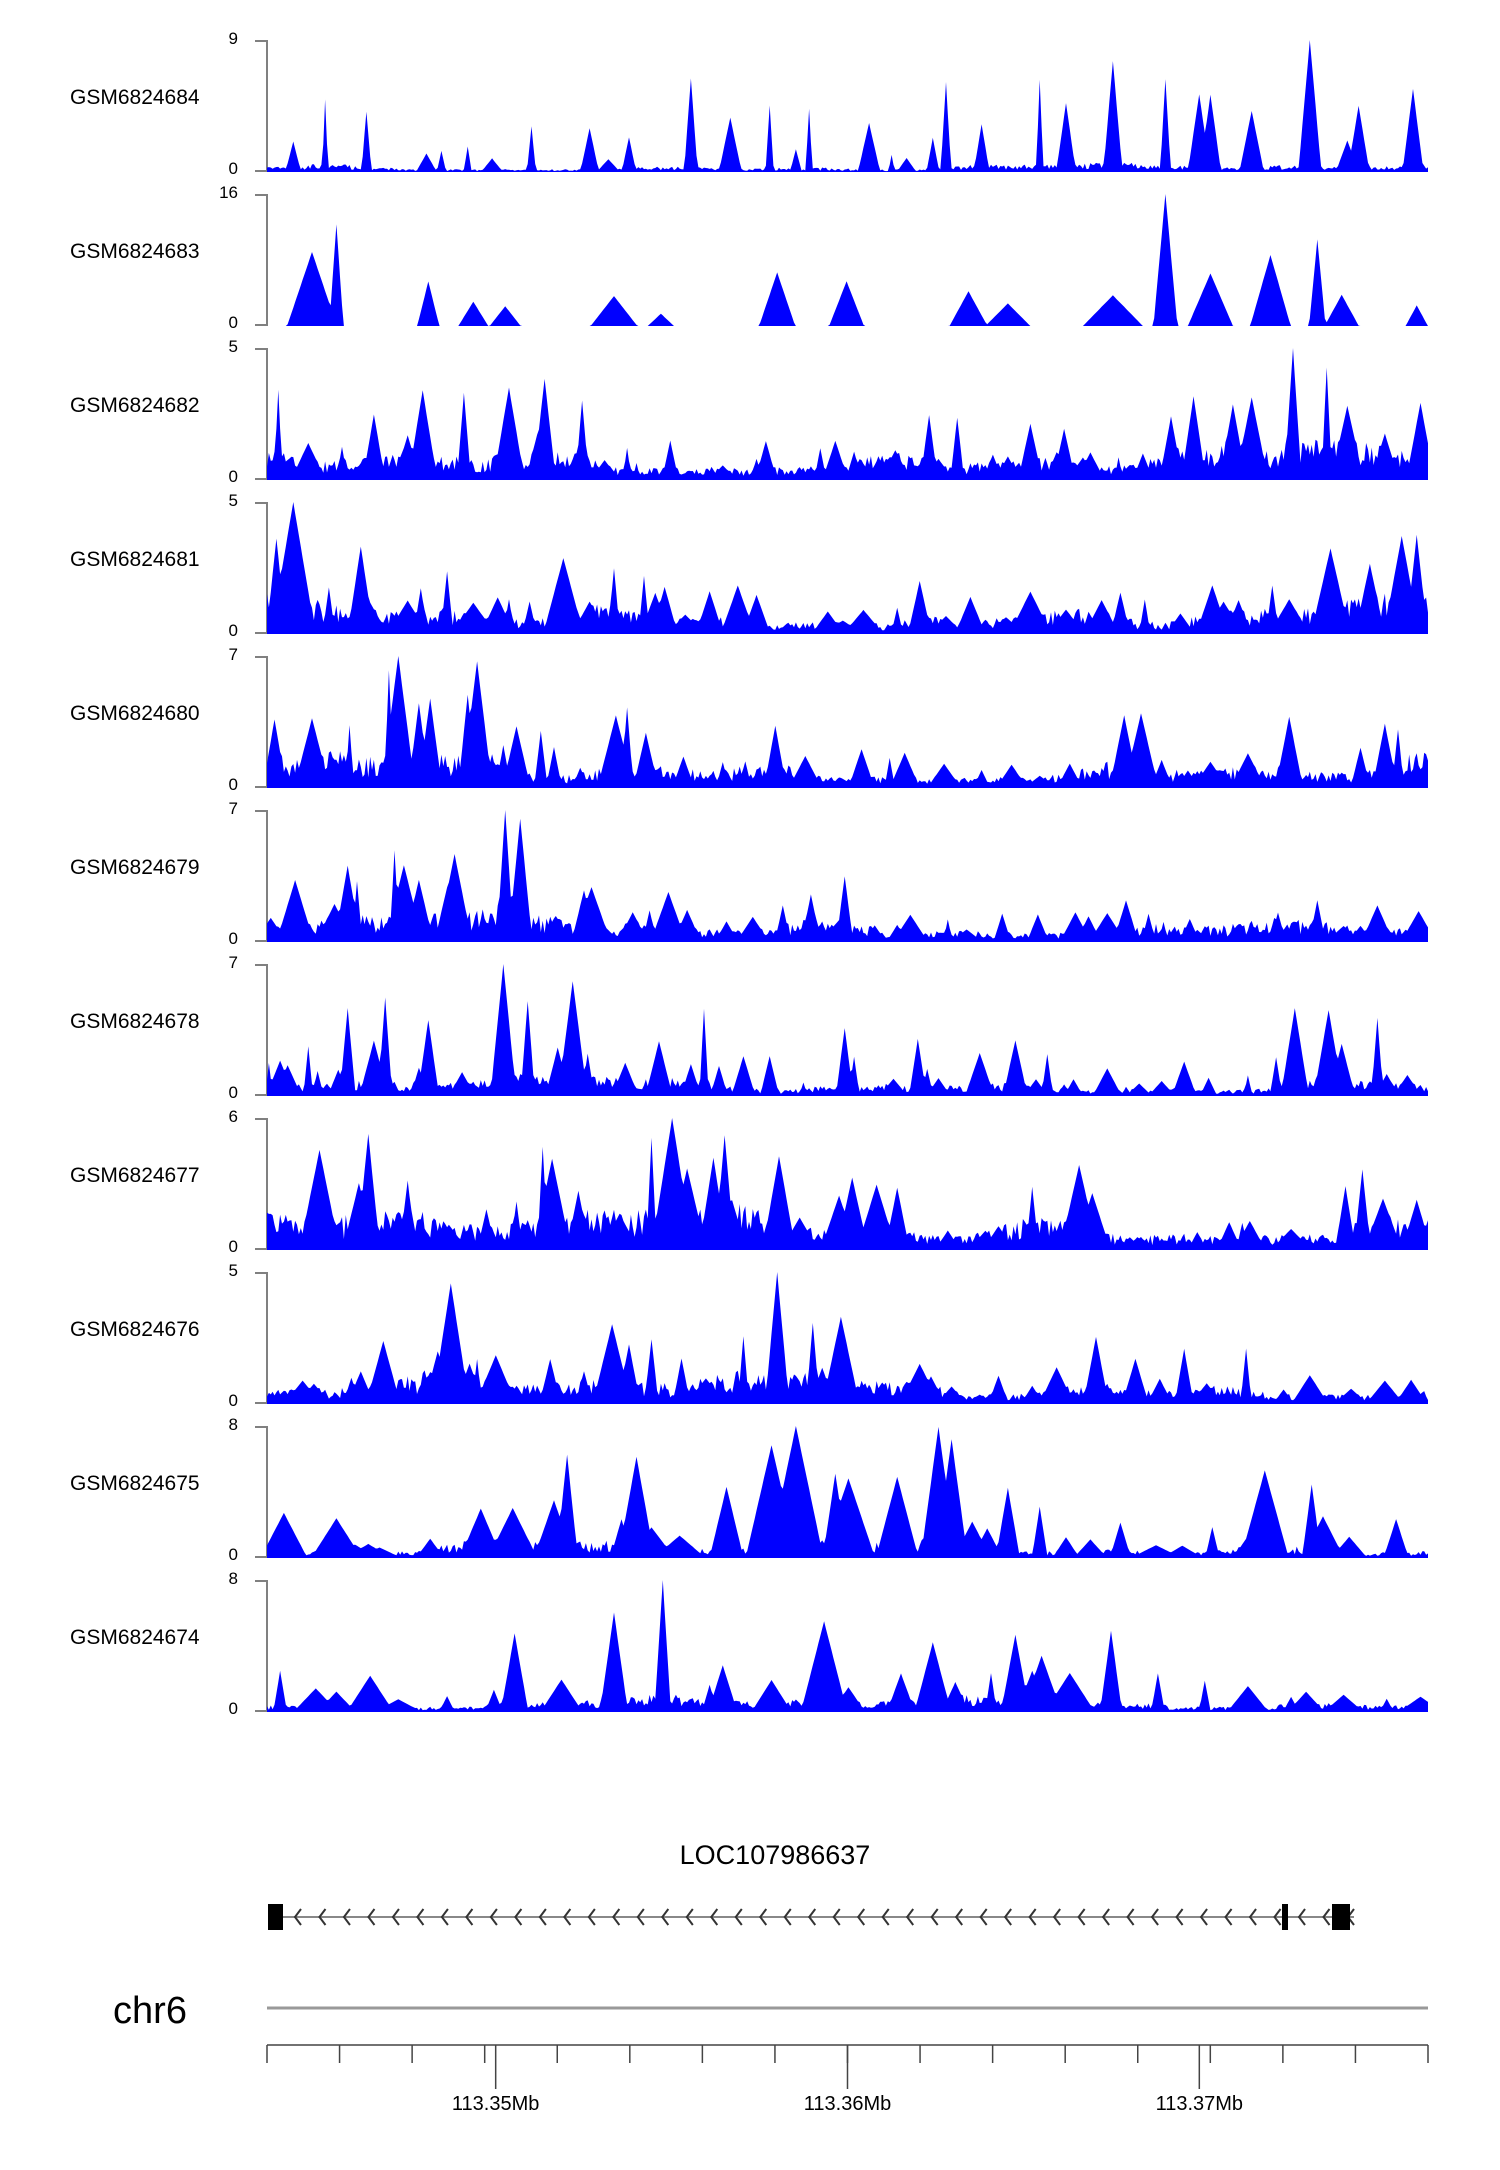 This screenshot has height=2170, width=1500. I want to click on y-axis-max-label: 9, so click(233, 38).